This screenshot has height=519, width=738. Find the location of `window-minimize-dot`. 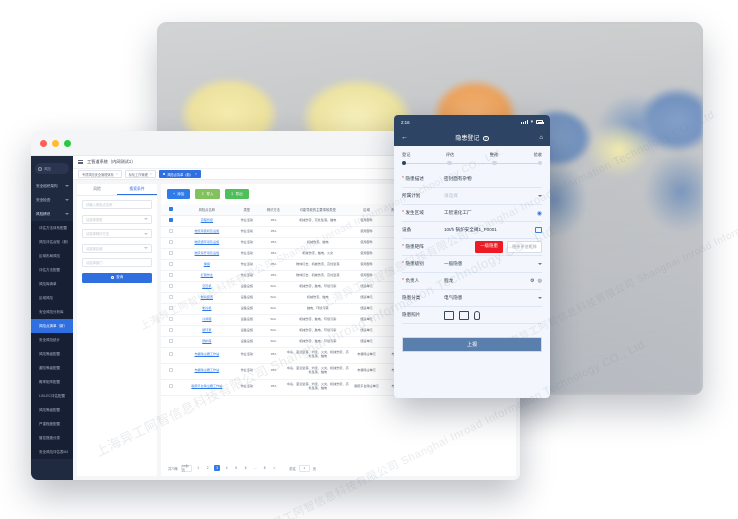

window-minimize-dot is located at coordinates (55, 143).